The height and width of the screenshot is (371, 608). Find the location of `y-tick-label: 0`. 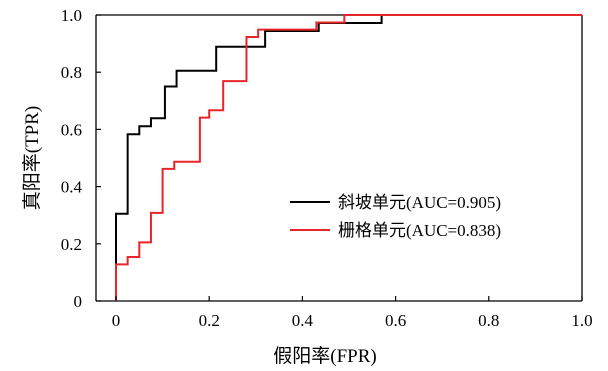

y-tick-label: 0 is located at coordinates (78, 301).